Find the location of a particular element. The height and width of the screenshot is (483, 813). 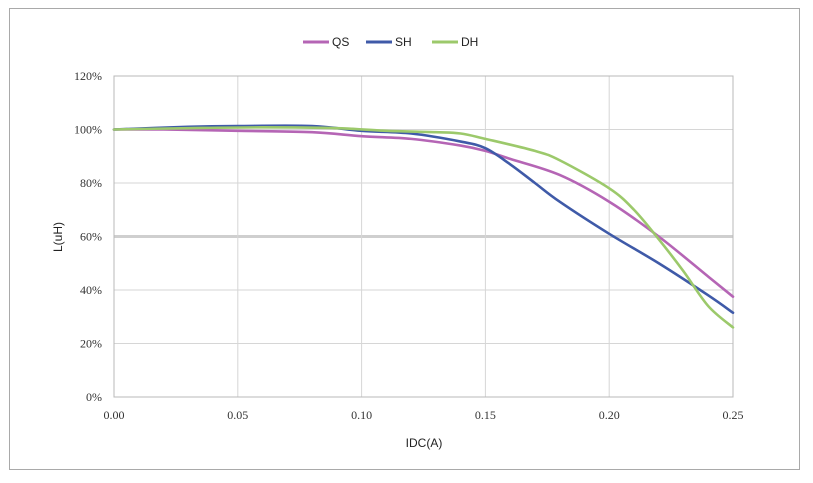

y-tick-label: 100% is located at coordinates (88, 130).